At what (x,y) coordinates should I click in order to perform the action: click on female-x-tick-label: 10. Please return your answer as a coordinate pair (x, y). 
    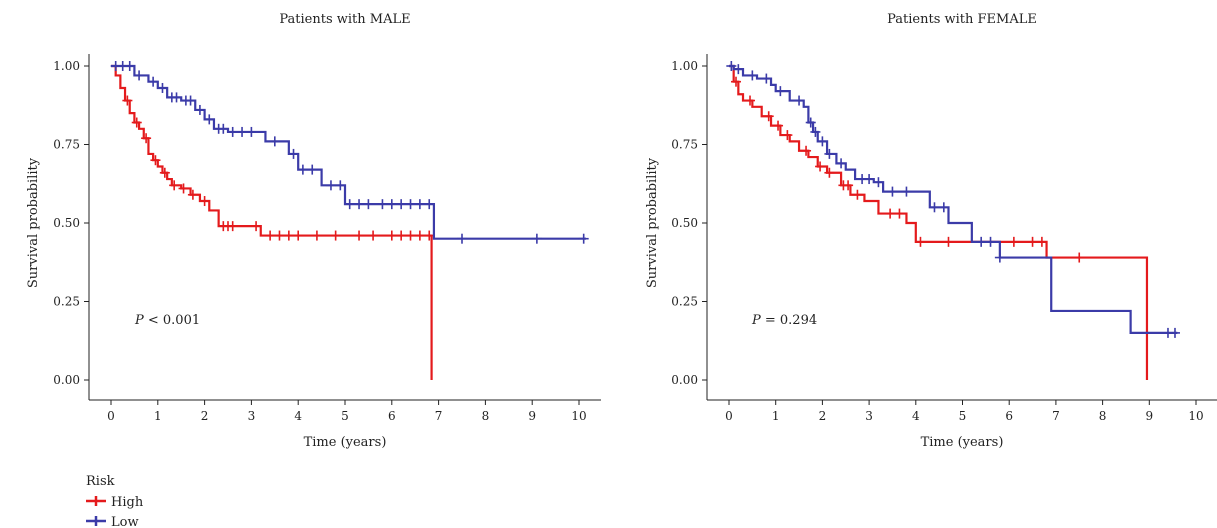
    Looking at the image, I should click on (1195, 416).